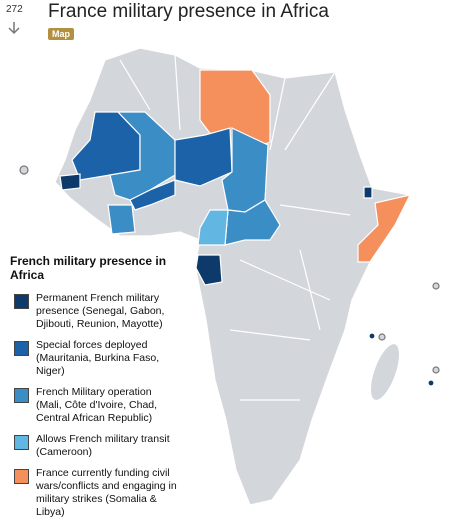  I want to click on gabon, so click(209, 270).